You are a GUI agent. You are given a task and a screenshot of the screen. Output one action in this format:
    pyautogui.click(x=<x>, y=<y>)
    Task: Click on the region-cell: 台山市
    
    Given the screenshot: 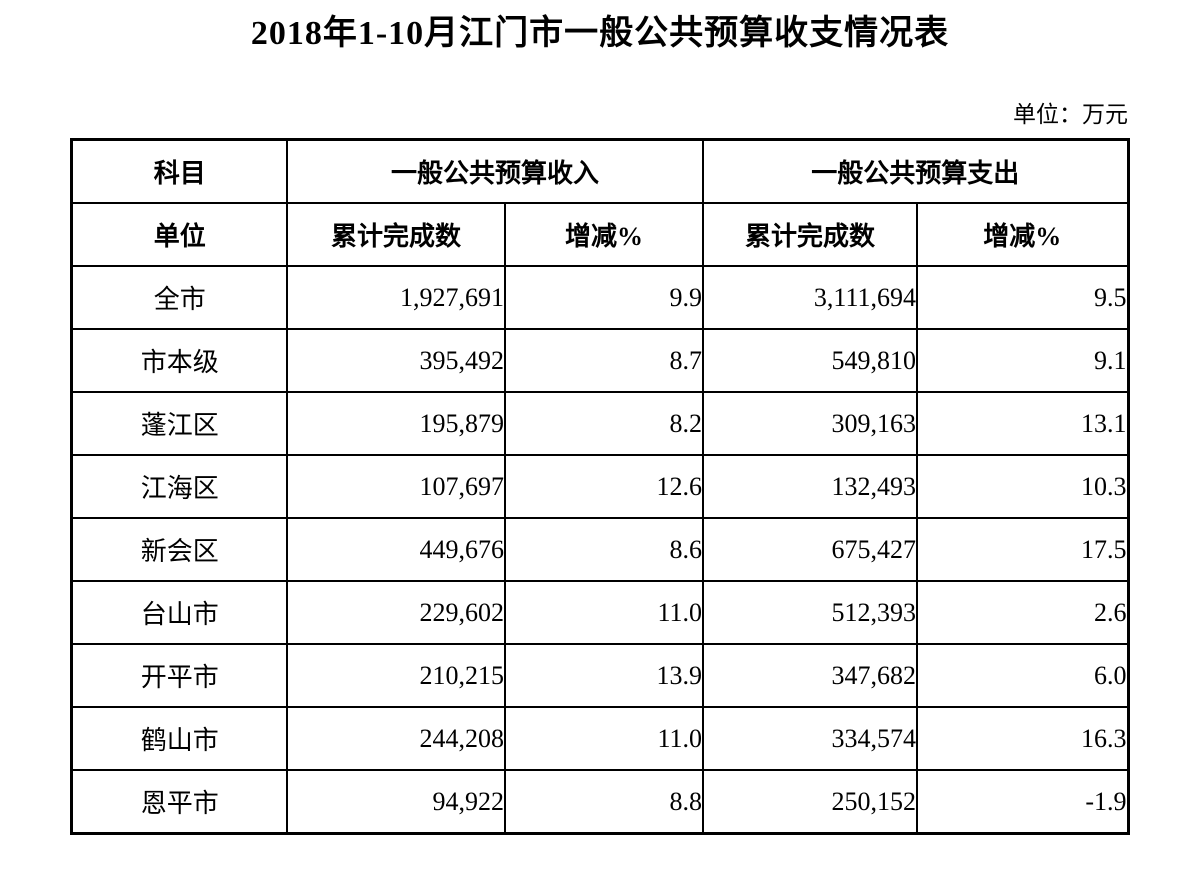 What is the action you would take?
    pyautogui.click(x=179, y=613)
    